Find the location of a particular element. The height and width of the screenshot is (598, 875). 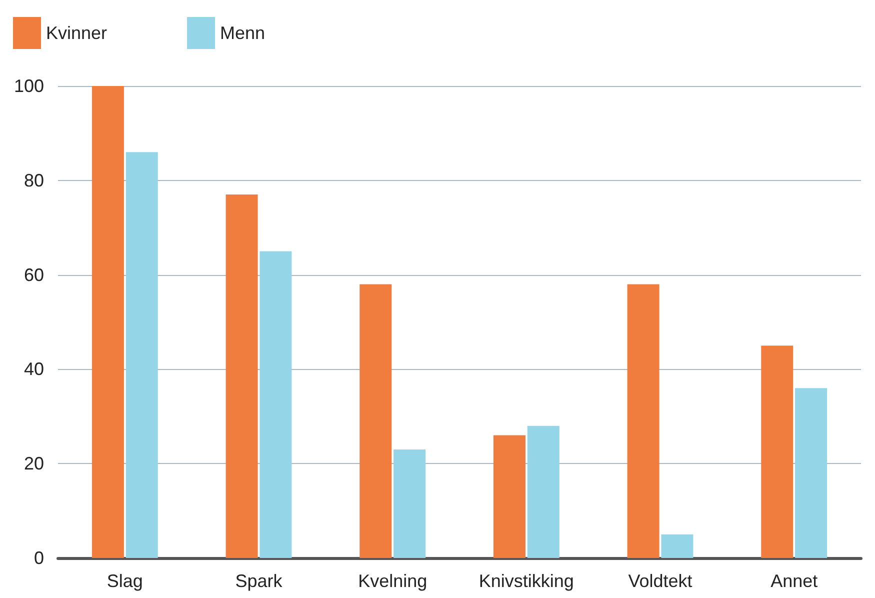

y-tick-label: 100 is located at coordinates (29, 86).